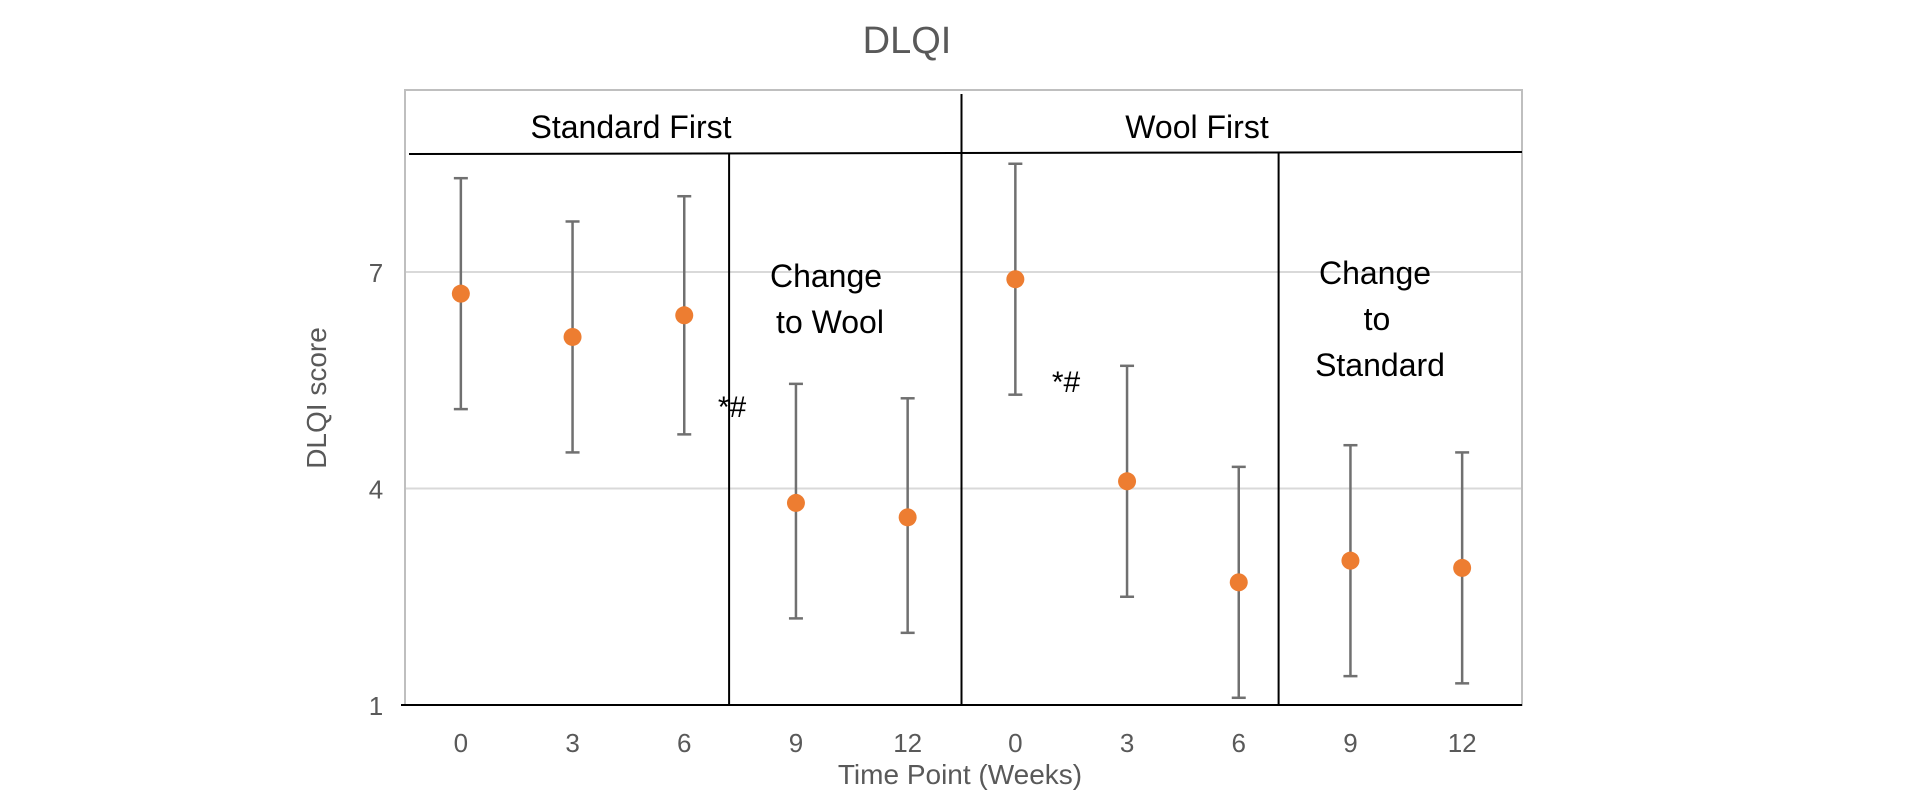 The image size is (1917, 802). What do you see at coordinates (1066, 382) in the screenshot?
I see `significance-marker-wool-first: *#` at bounding box center [1066, 382].